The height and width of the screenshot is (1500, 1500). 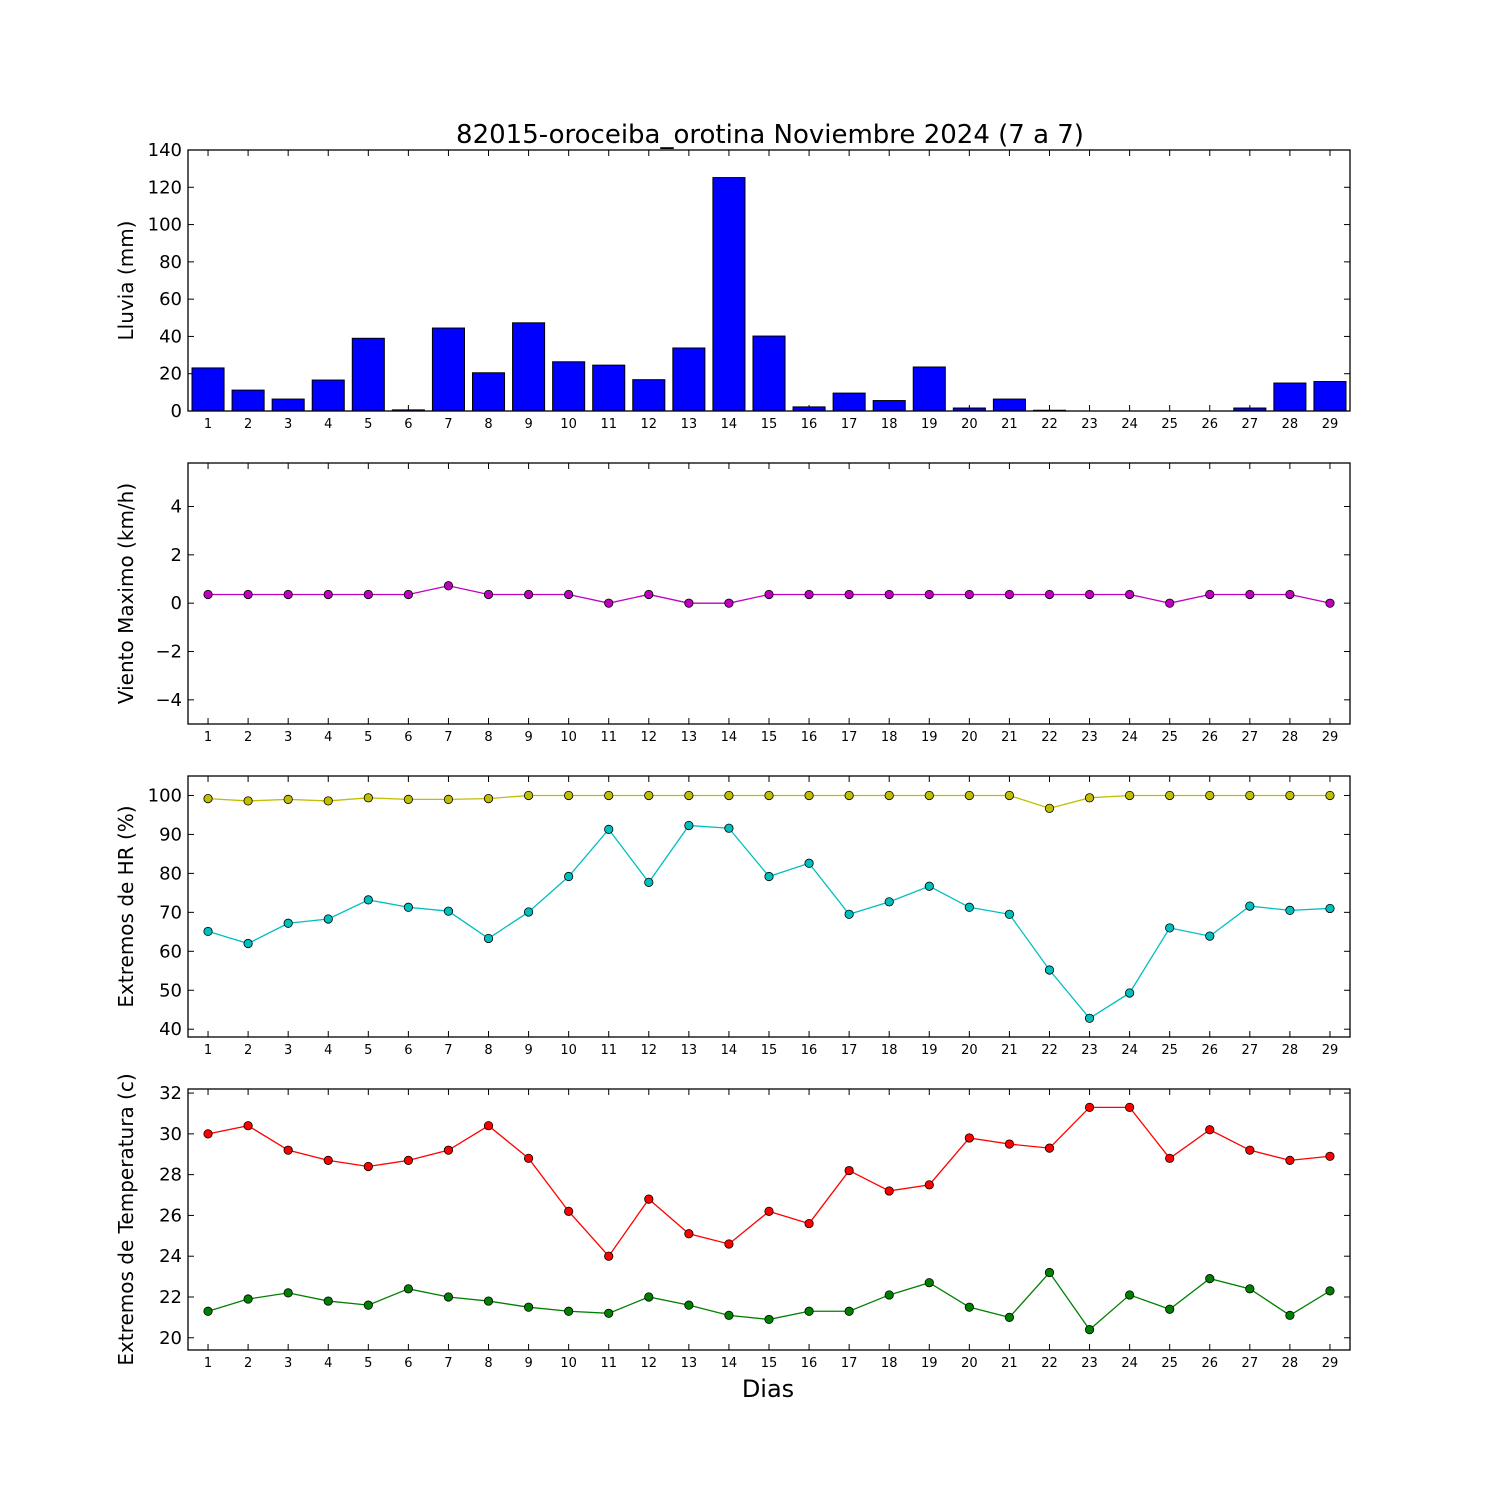 I want to click on x-tick-label: 5, so click(x=368, y=1050).